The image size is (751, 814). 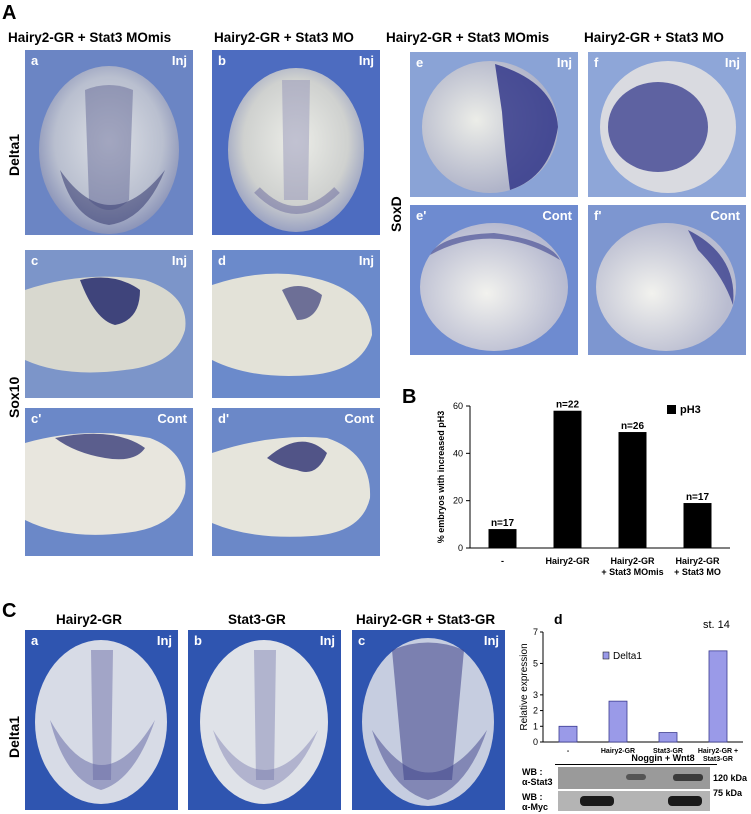 I want to click on x-tick-label: Stat3-GR, so click(x=668, y=751).